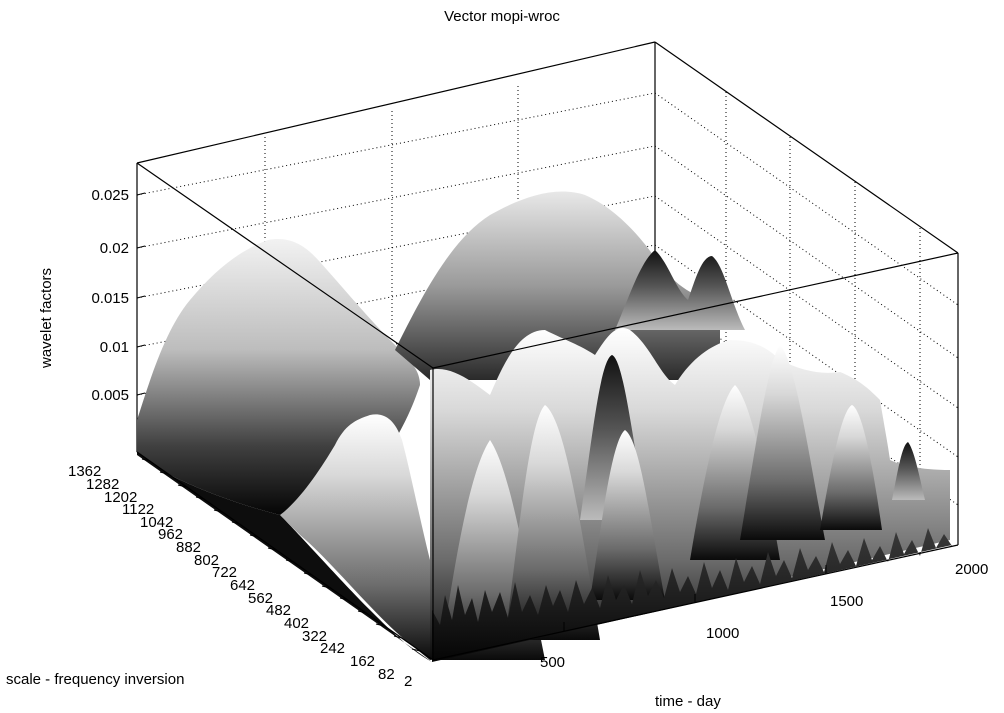  Describe the element at coordinates (170, 534) in the screenshot. I see `y-tick-label: 962` at that location.